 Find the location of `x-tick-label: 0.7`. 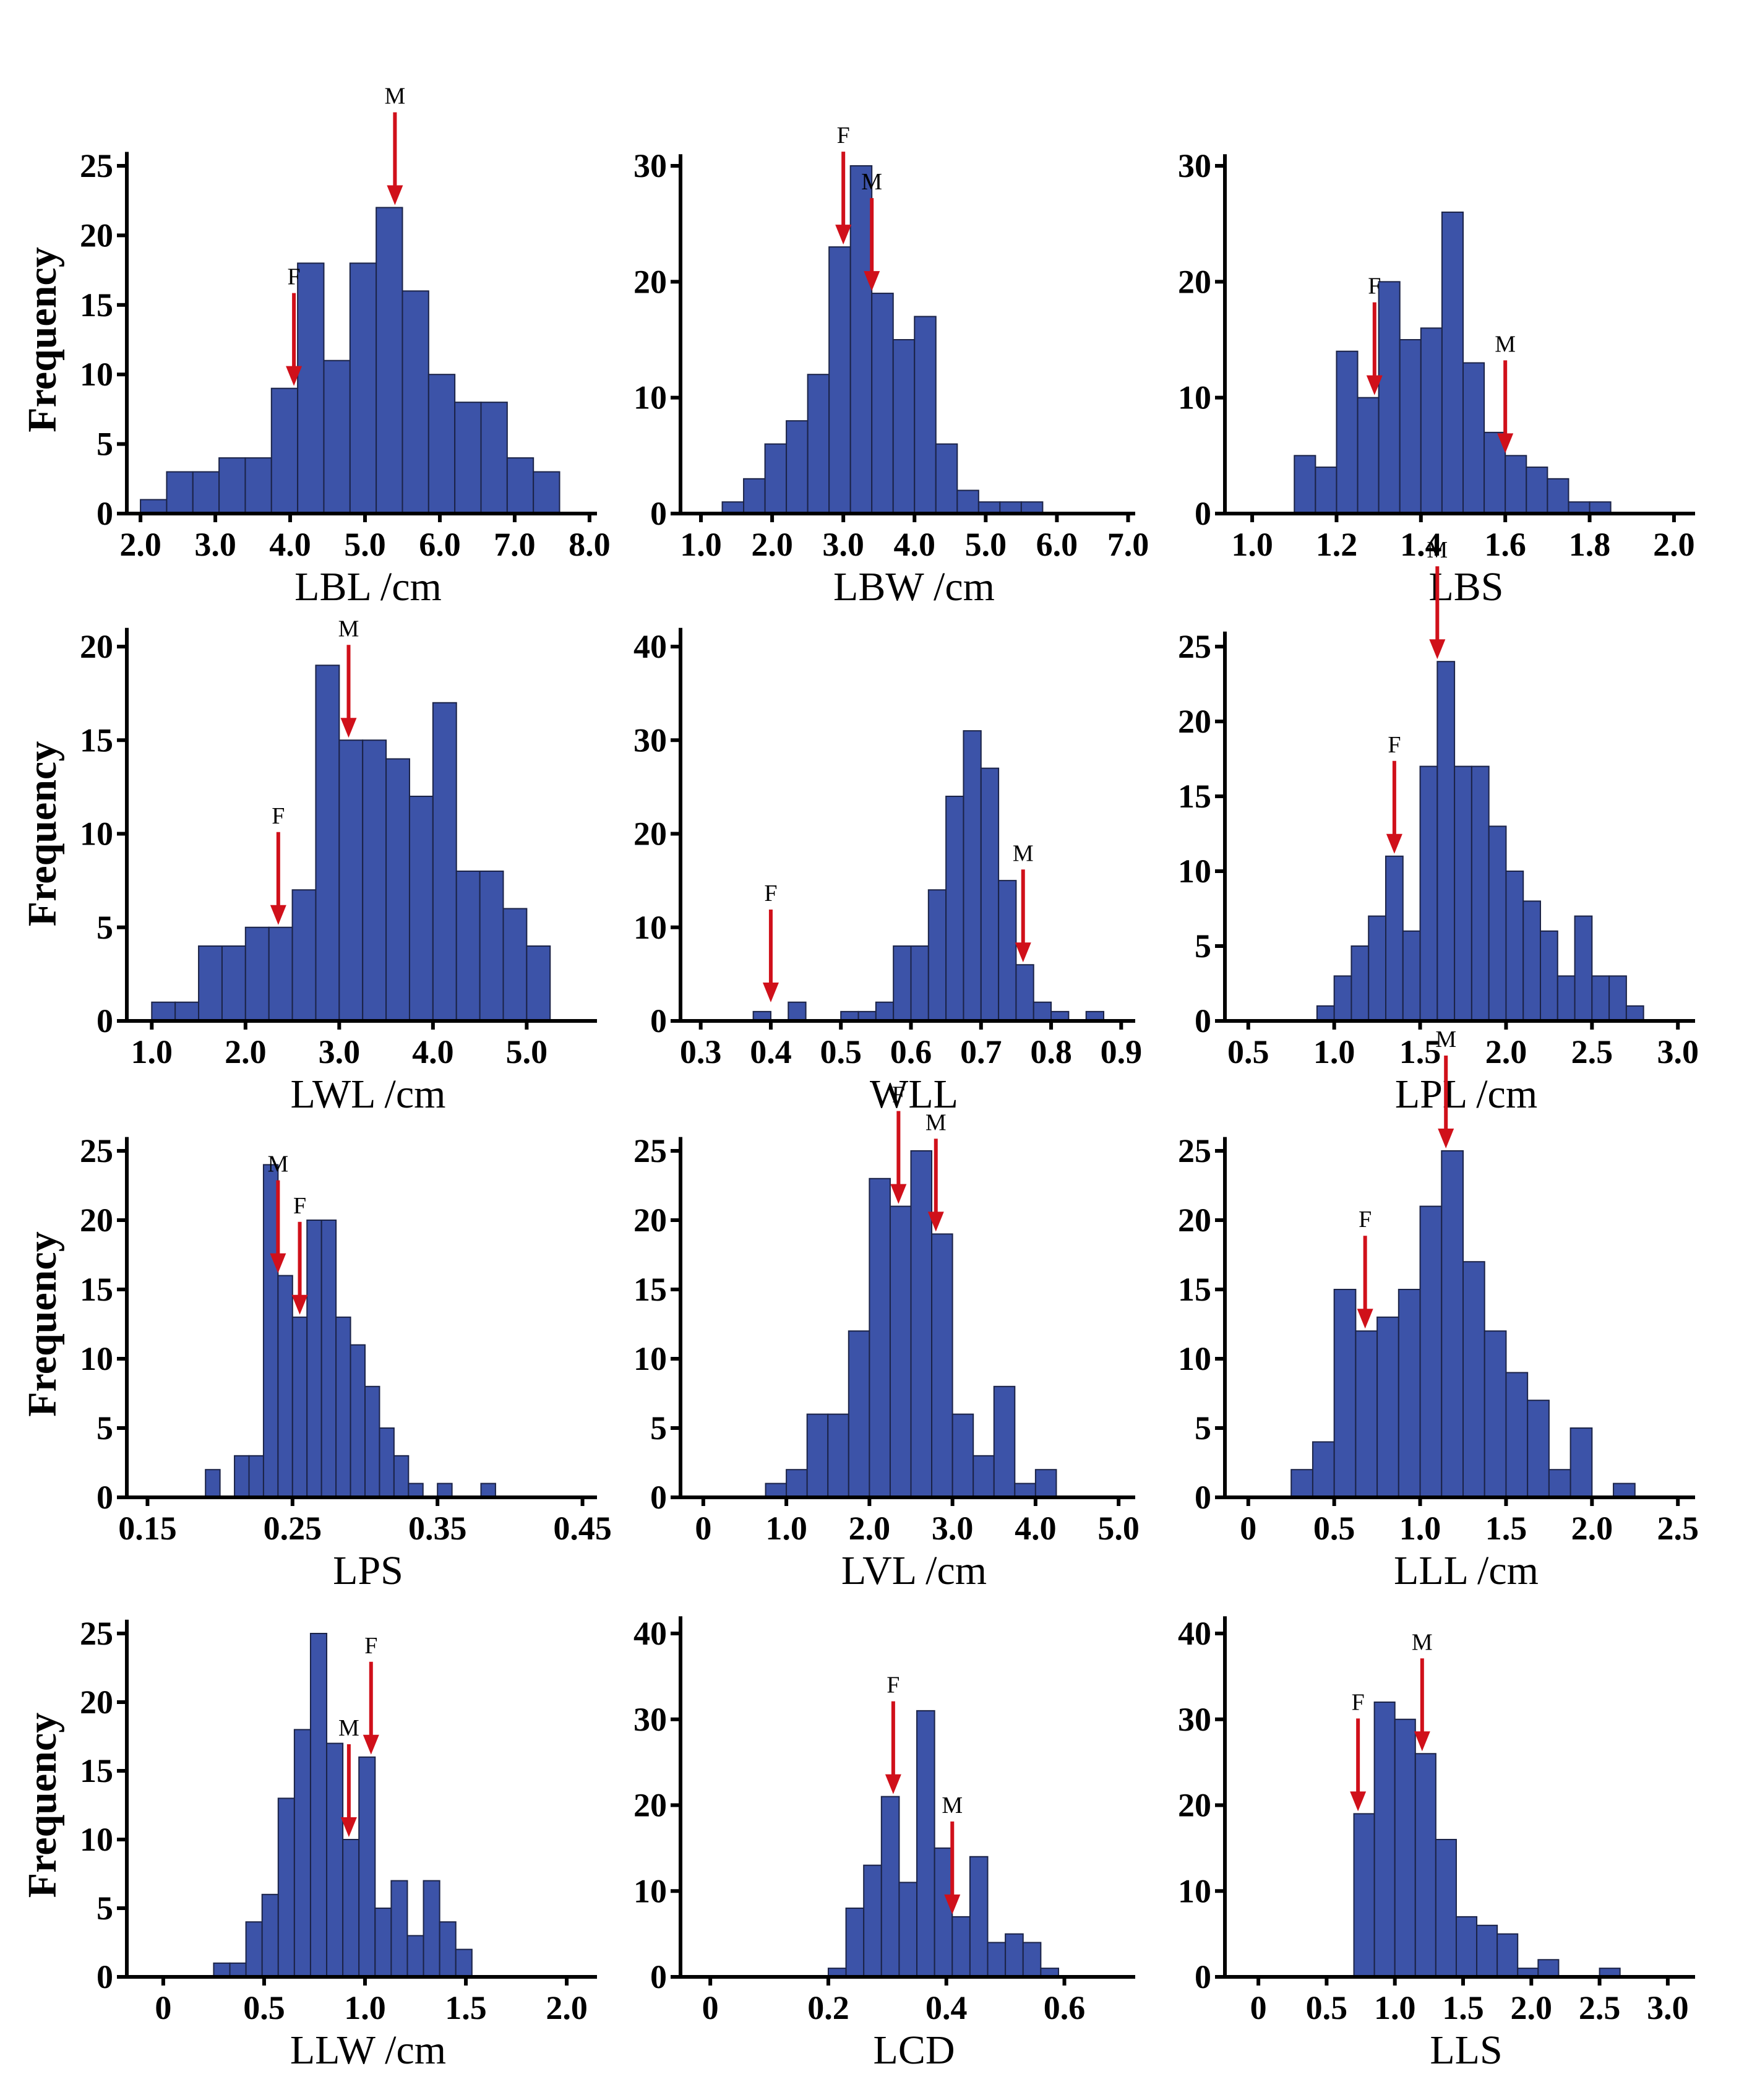

x-tick-label: 0.7 is located at coordinates (981, 1051).